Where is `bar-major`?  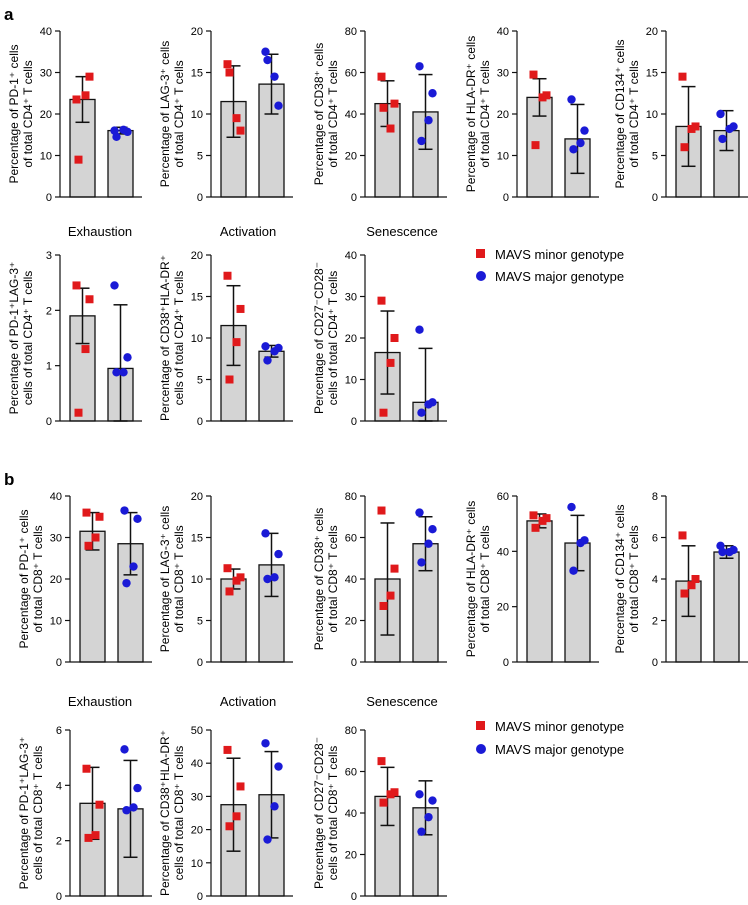 bar-major is located at coordinates (271, 386).